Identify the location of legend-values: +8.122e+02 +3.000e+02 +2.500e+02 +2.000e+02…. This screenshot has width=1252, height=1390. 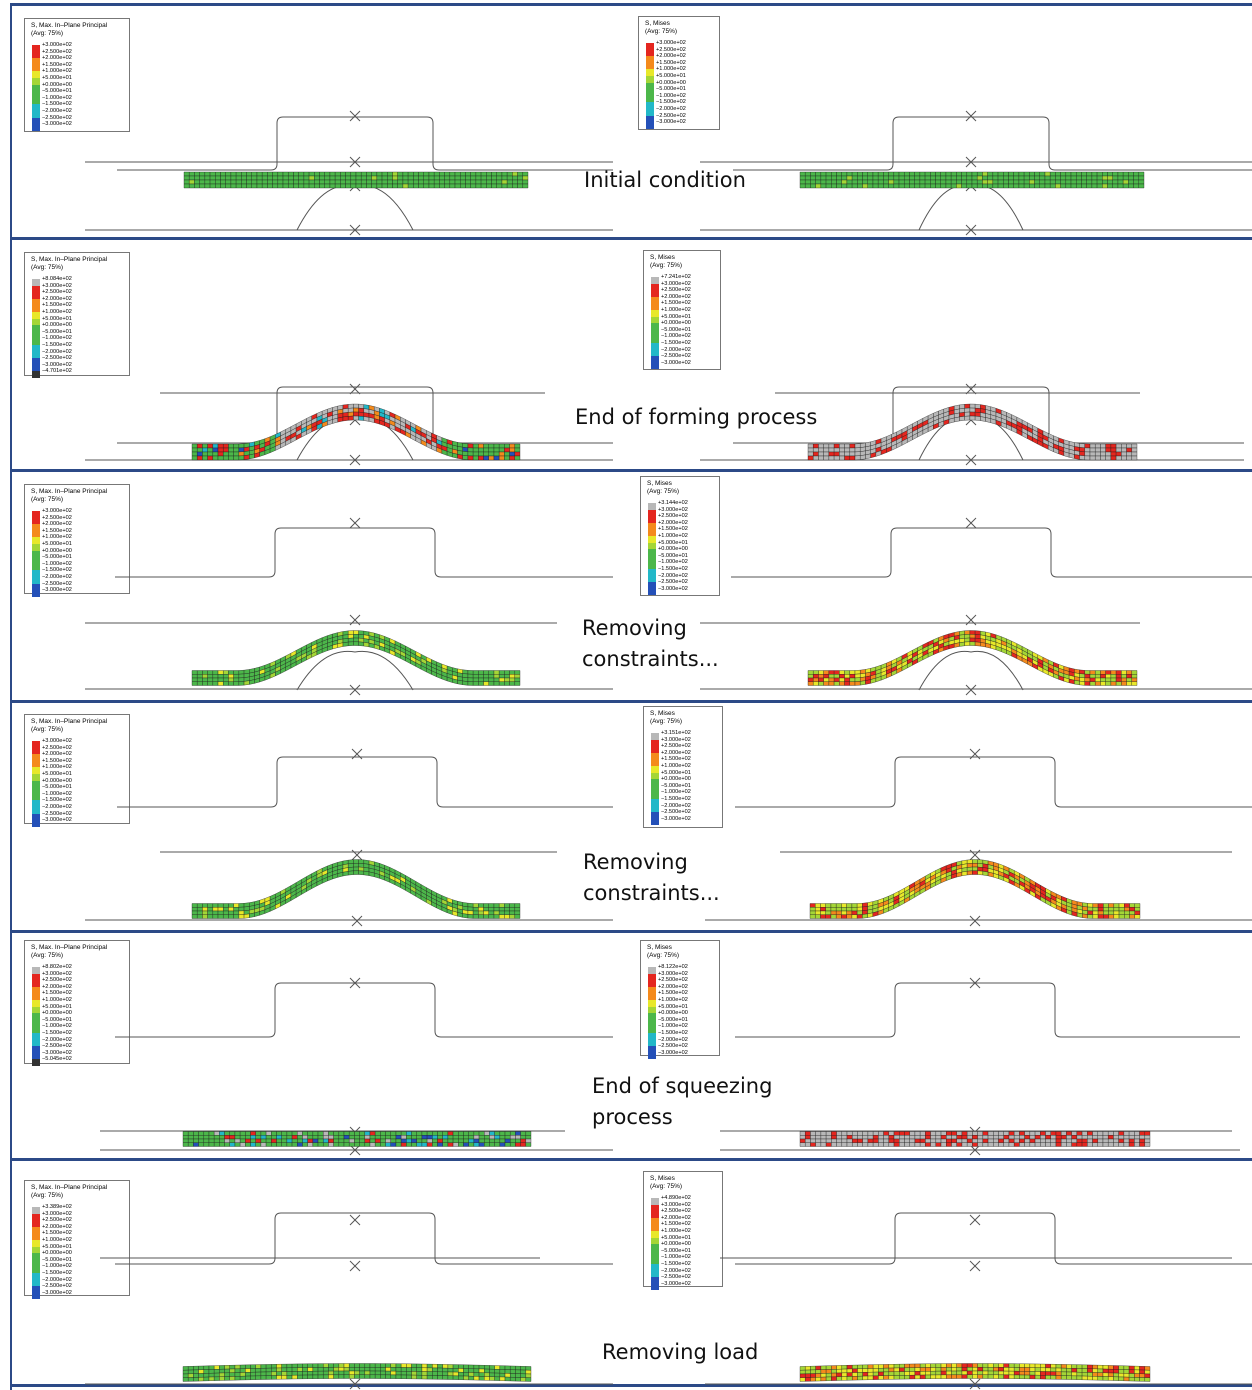
(673, 1010).